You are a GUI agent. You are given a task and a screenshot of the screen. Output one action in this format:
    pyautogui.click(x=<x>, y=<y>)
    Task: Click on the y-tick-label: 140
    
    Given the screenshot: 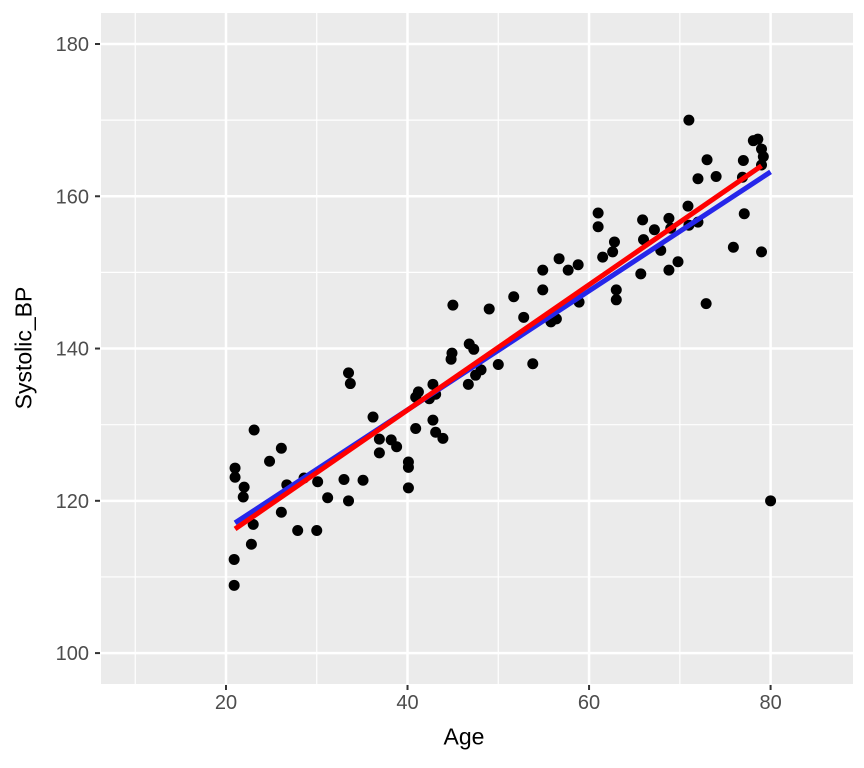 What is the action you would take?
    pyautogui.click(x=72, y=350)
    